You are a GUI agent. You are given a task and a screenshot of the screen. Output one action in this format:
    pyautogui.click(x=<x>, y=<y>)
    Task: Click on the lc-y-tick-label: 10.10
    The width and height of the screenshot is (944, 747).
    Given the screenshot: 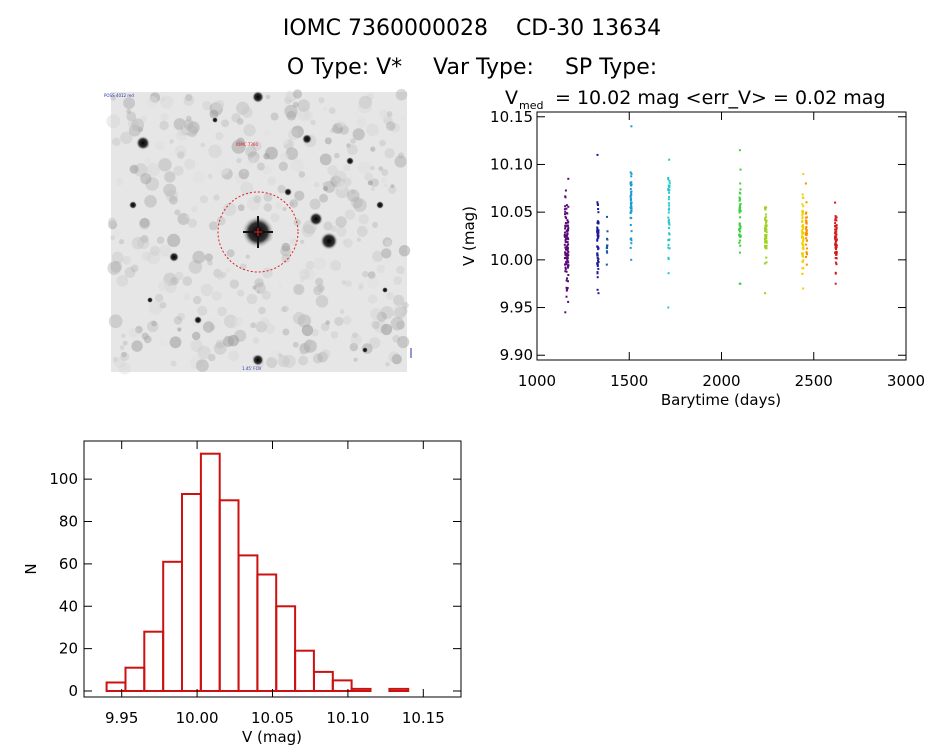 What is the action you would take?
    pyautogui.click(x=511, y=164)
    